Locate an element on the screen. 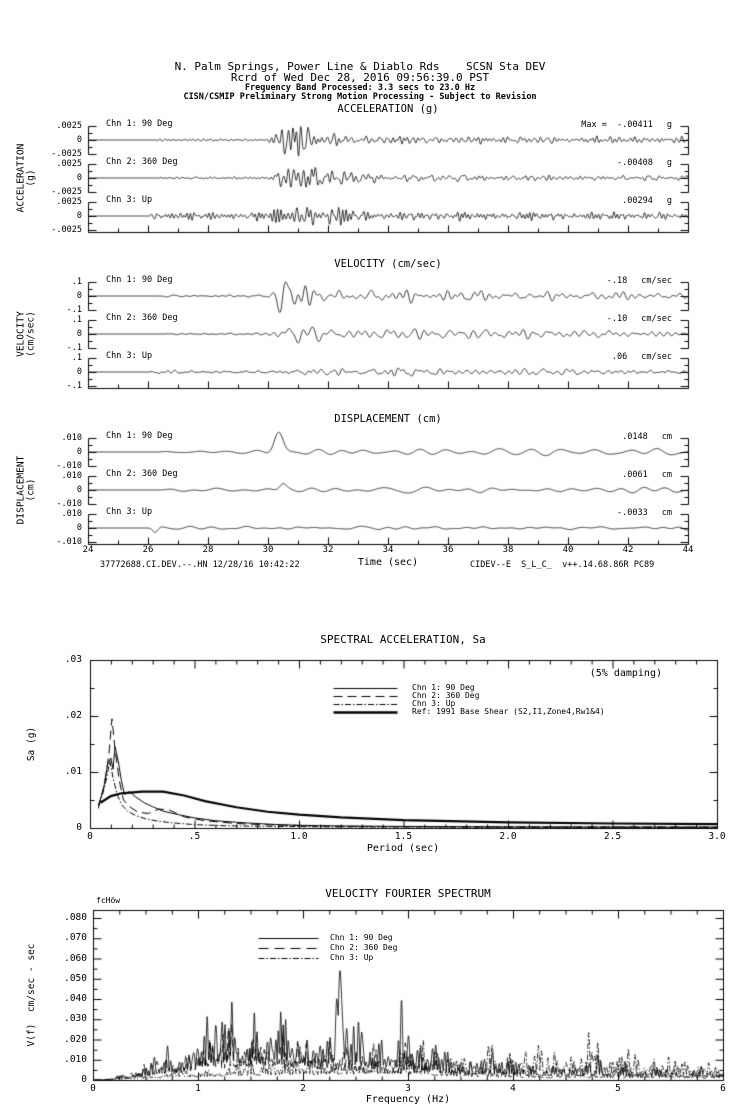 This screenshot has height=1115, width=739. time-tick-label: 26 is located at coordinates (148, 550).